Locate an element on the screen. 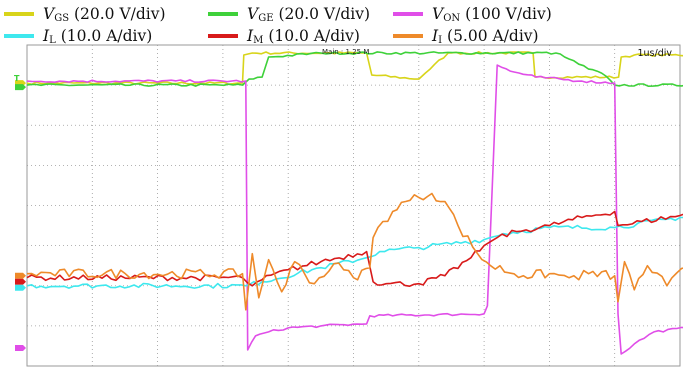  legend-swatch-vge is located at coordinates (223, 14).